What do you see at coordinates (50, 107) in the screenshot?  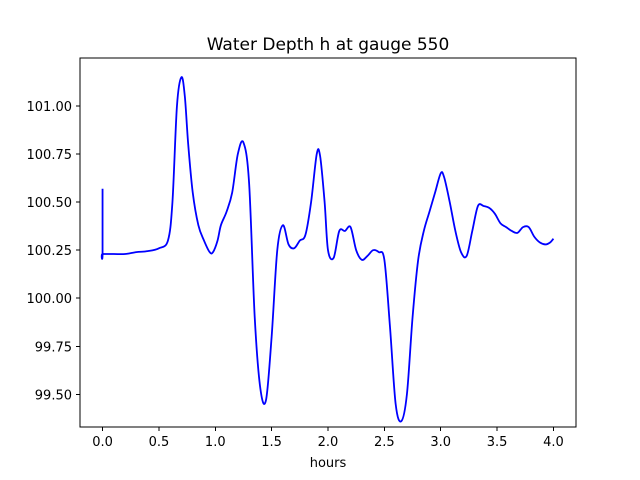 I see `y-tick-label: 101.00` at bounding box center [50, 107].